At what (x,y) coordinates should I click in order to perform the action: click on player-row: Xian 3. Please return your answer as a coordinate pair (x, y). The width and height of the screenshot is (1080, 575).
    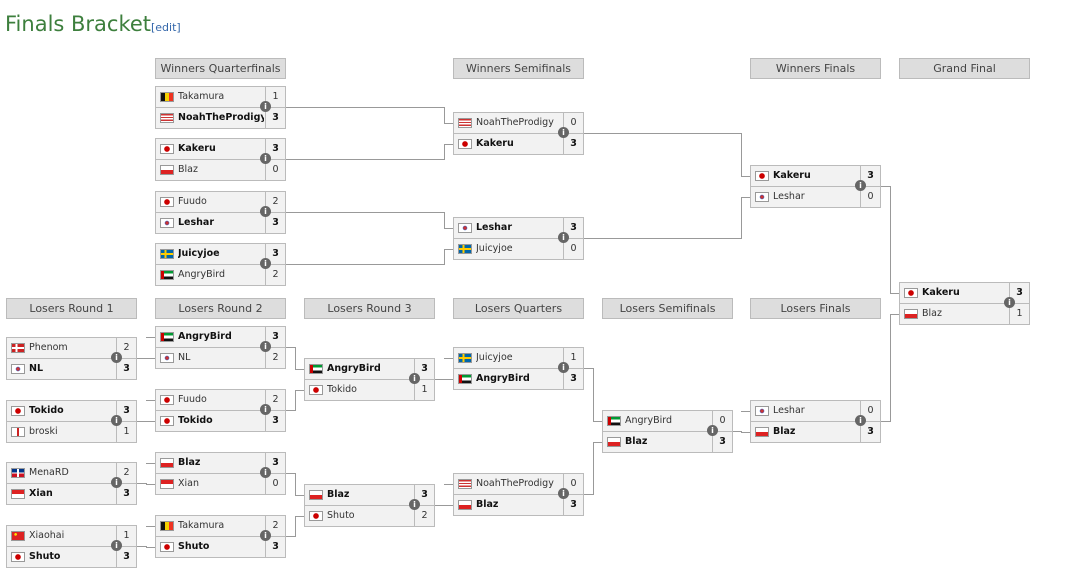
    Looking at the image, I should click on (71, 494).